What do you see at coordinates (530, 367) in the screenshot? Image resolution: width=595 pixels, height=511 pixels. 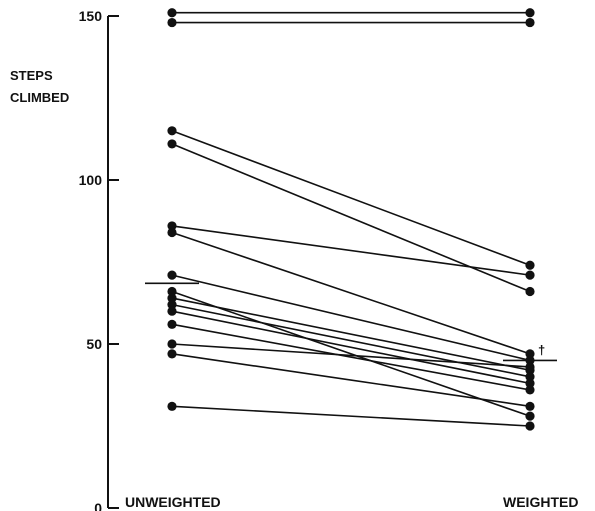 I see `data-point-13-weighted` at bounding box center [530, 367].